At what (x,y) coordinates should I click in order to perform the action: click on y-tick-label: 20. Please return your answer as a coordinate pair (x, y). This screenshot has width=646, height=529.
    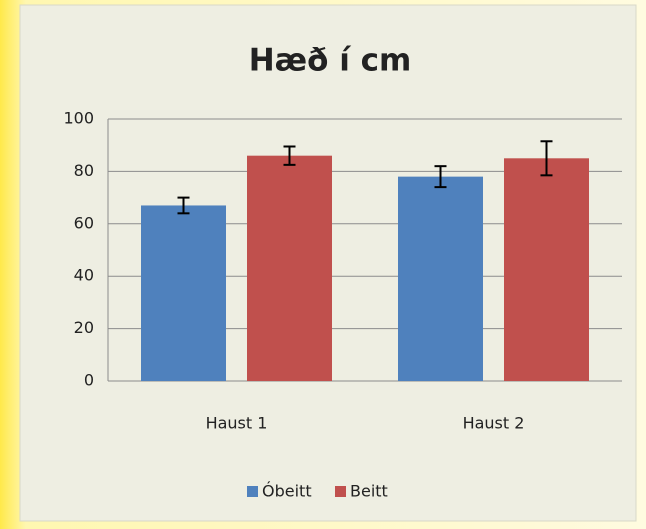
    Looking at the image, I should click on (84, 327).